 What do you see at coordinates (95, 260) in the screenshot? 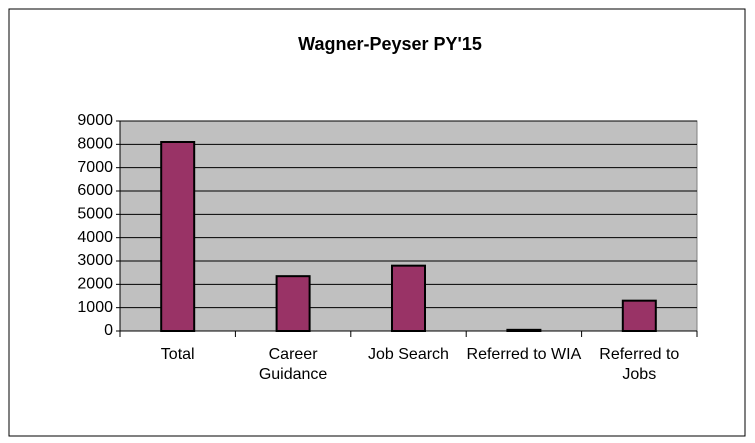
I see `y-tick-label: 3000` at bounding box center [95, 260].